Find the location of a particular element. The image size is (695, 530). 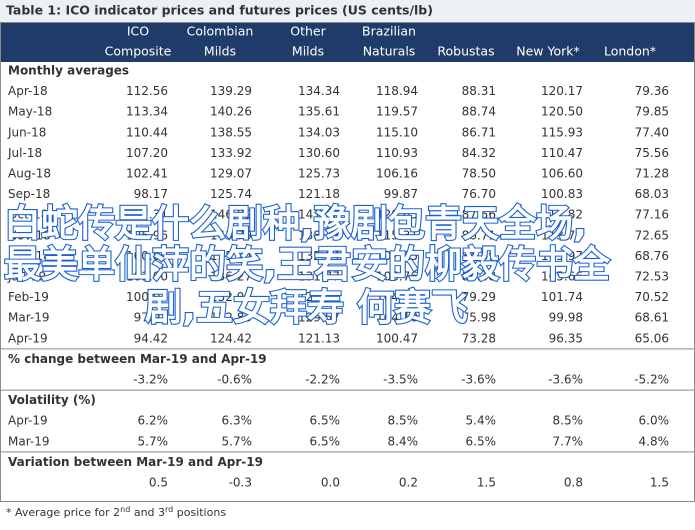

cell: 79.36 is located at coordinates (652, 91).